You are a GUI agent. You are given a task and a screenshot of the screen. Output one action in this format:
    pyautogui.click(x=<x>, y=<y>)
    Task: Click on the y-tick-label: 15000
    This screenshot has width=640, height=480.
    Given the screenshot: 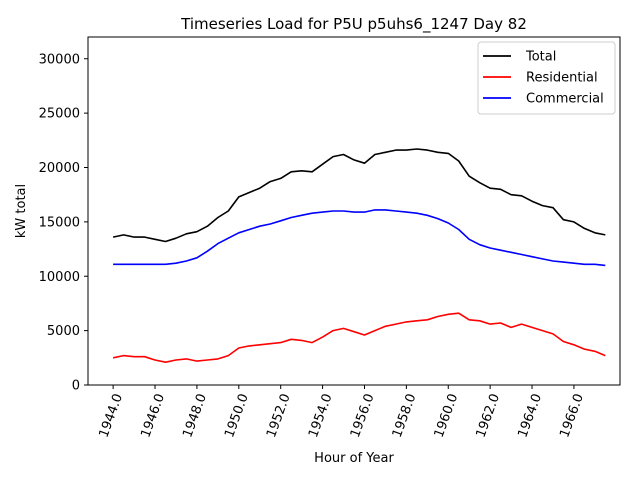 What is the action you would take?
    pyautogui.click(x=59, y=222)
    